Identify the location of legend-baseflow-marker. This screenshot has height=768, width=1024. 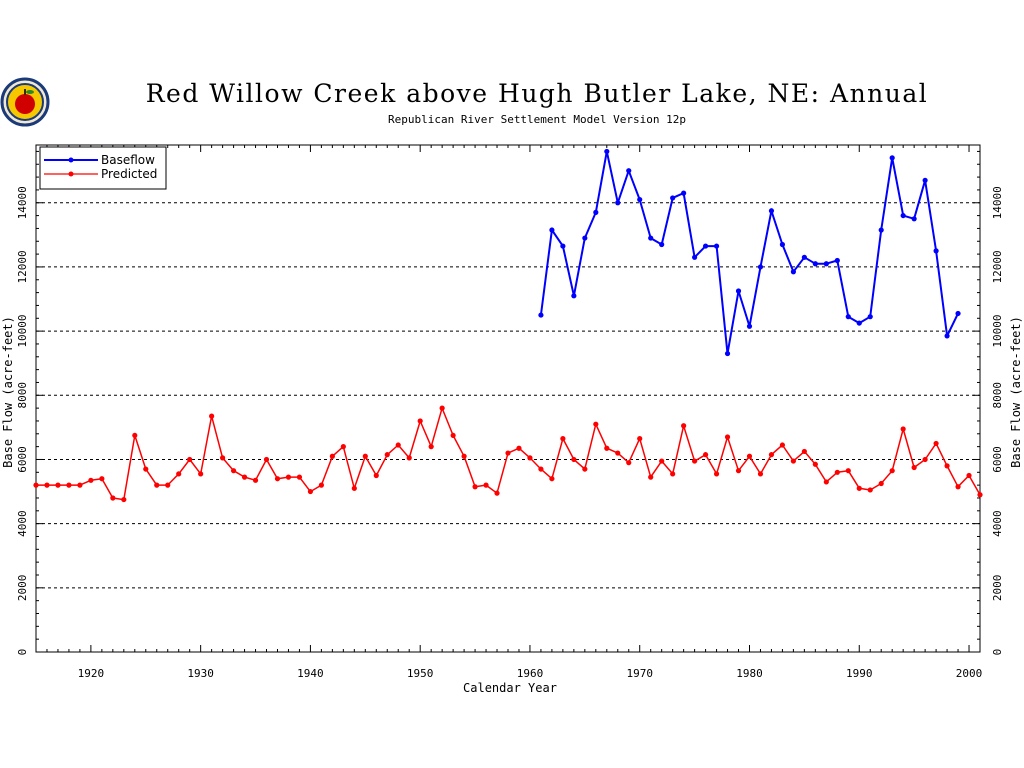
(71, 160).